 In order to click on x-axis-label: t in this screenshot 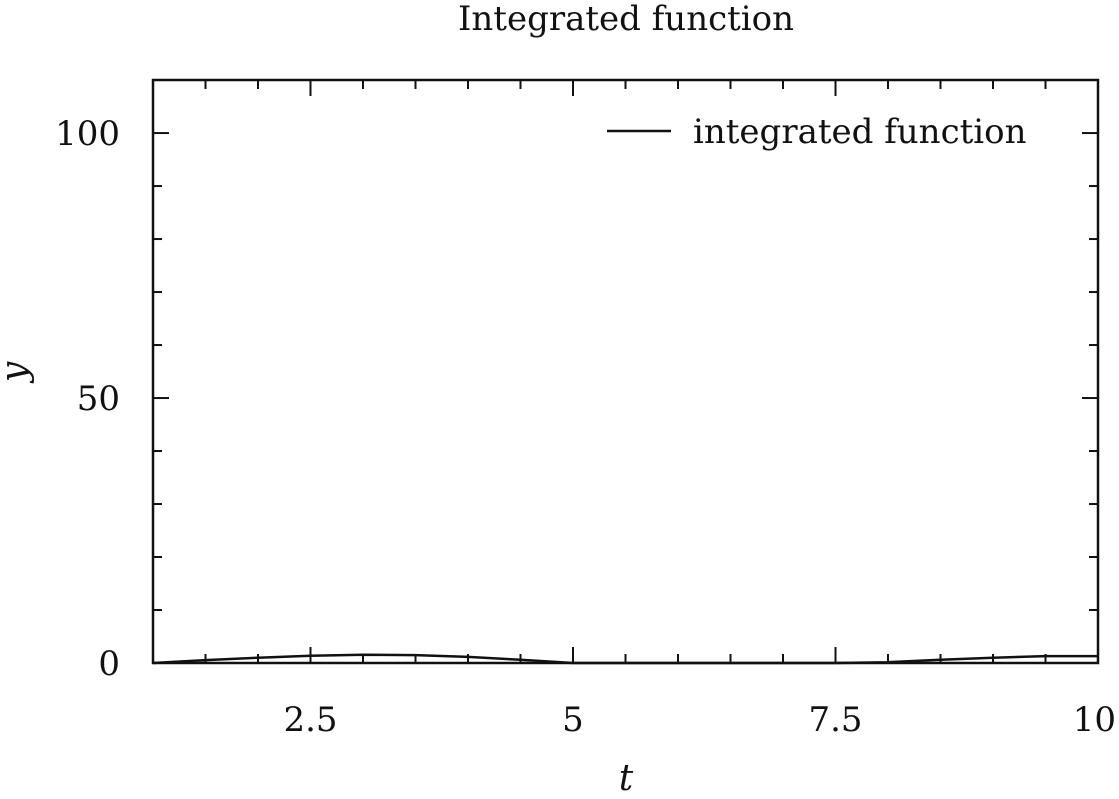, I will do `click(626, 776)`.